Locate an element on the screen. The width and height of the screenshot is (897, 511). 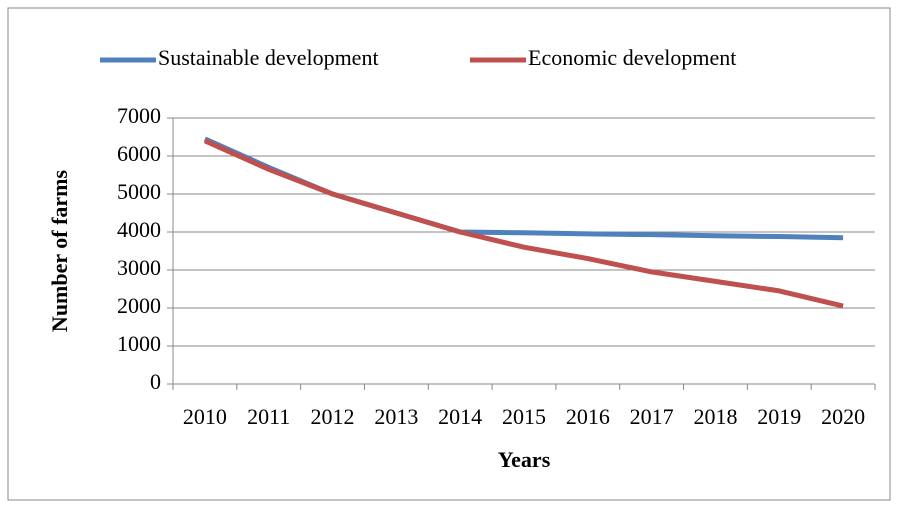
legend-label: Economic development is located at coordinates (632, 57).